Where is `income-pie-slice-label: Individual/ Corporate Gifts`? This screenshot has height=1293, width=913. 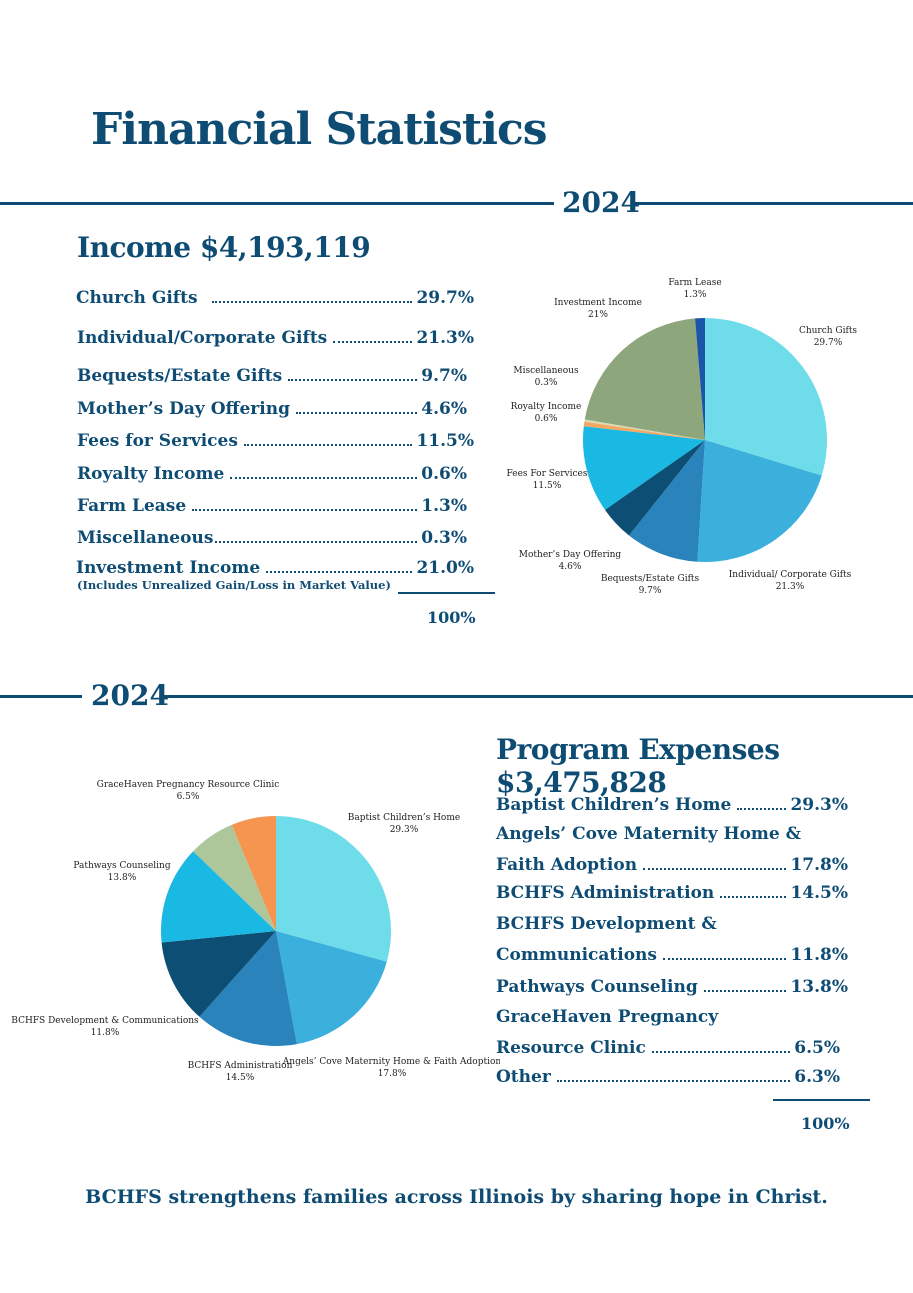 income-pie-slice-label: Individual/ Corporate Gifts is located at coordinates (790, 575).